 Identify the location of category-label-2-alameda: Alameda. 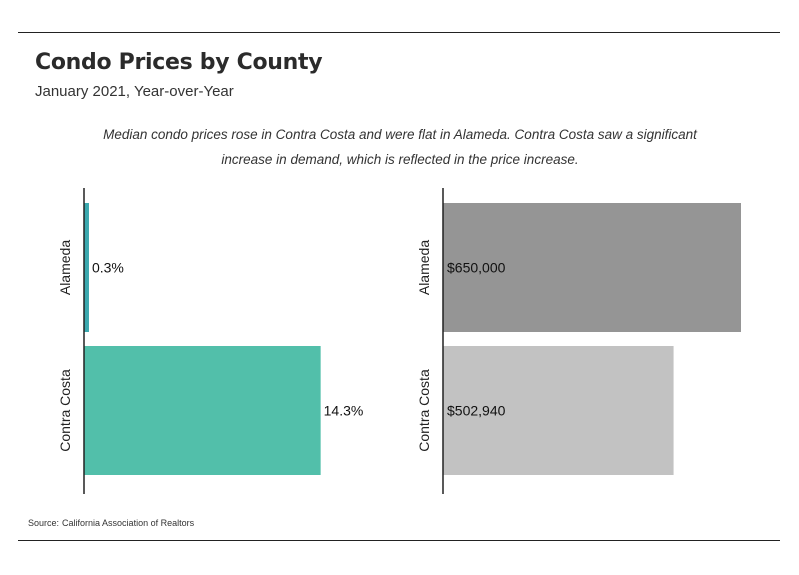
(424, 267).